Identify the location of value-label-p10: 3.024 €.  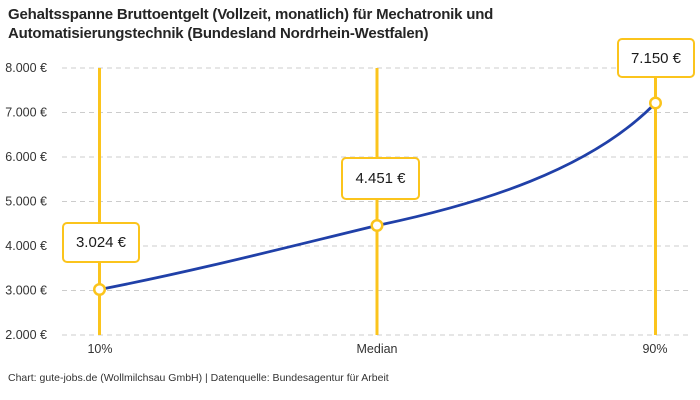
(101, 242).